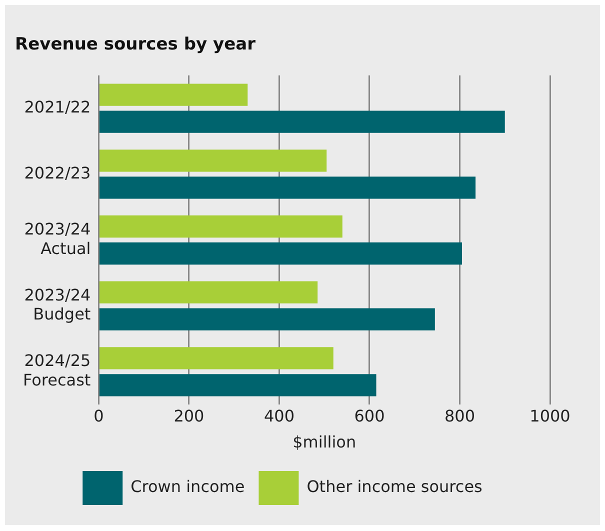 This screenshot has width=605, height=531. Describe the element at coordinates (369, 416) in the screenshot. I see `x-tick-label: 600` at that location.